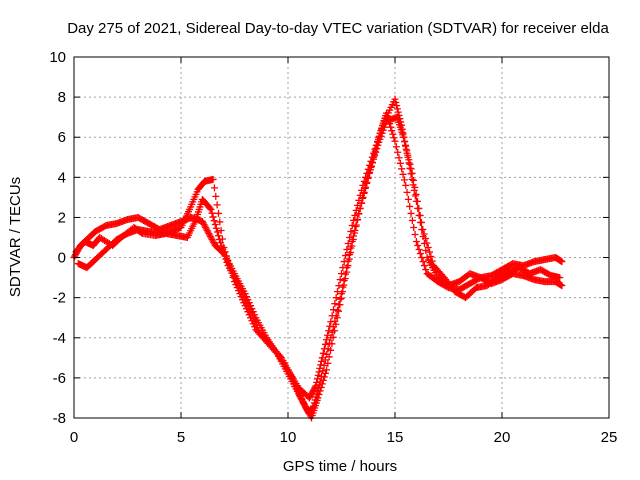  Describe the element at coordinates (344, 437) in the screenshot. I see `x-tick-labels: 0 5 10 15 20 25` at that location.